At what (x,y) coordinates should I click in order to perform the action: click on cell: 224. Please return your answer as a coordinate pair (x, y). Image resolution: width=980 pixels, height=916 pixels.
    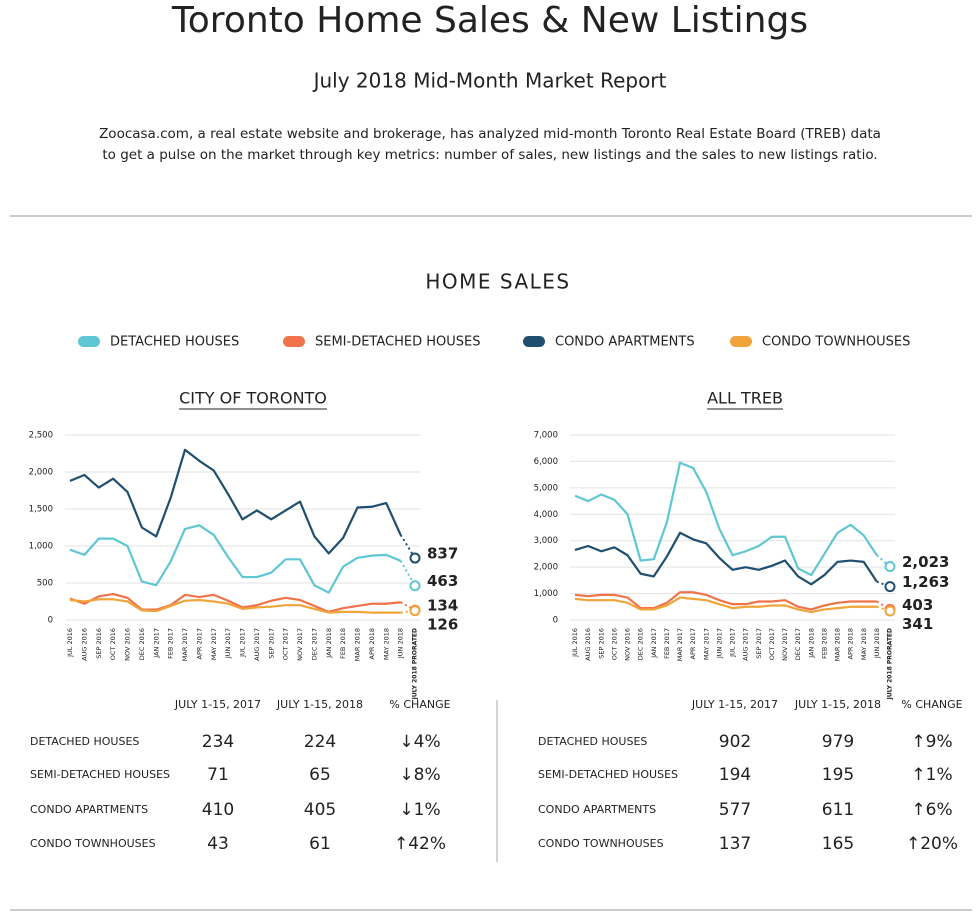
    Looking at the image, I should click on (320, 742).